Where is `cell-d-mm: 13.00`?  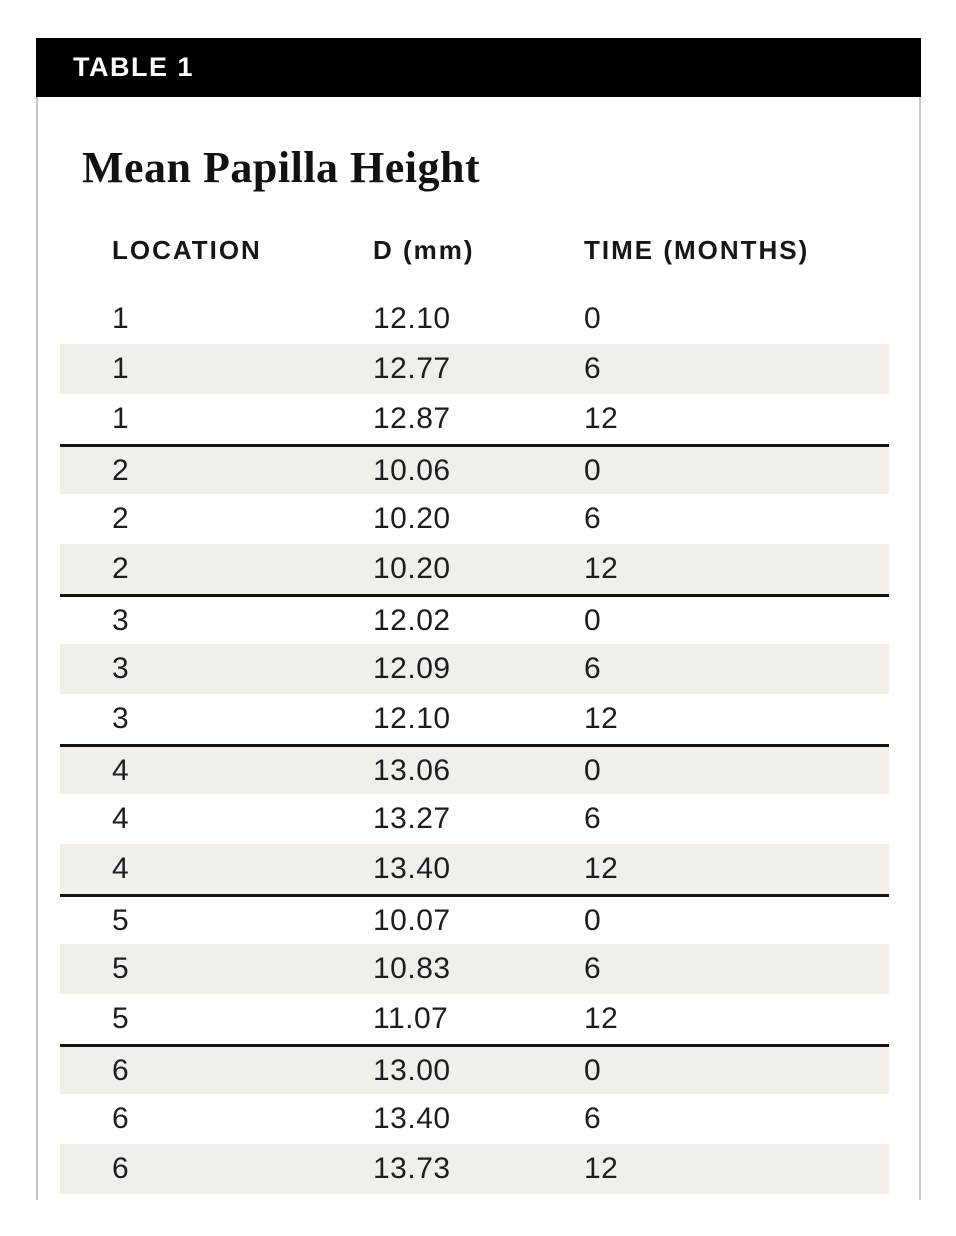 cell-d-mm: 13.00 is located at coordinates (412, 1070).